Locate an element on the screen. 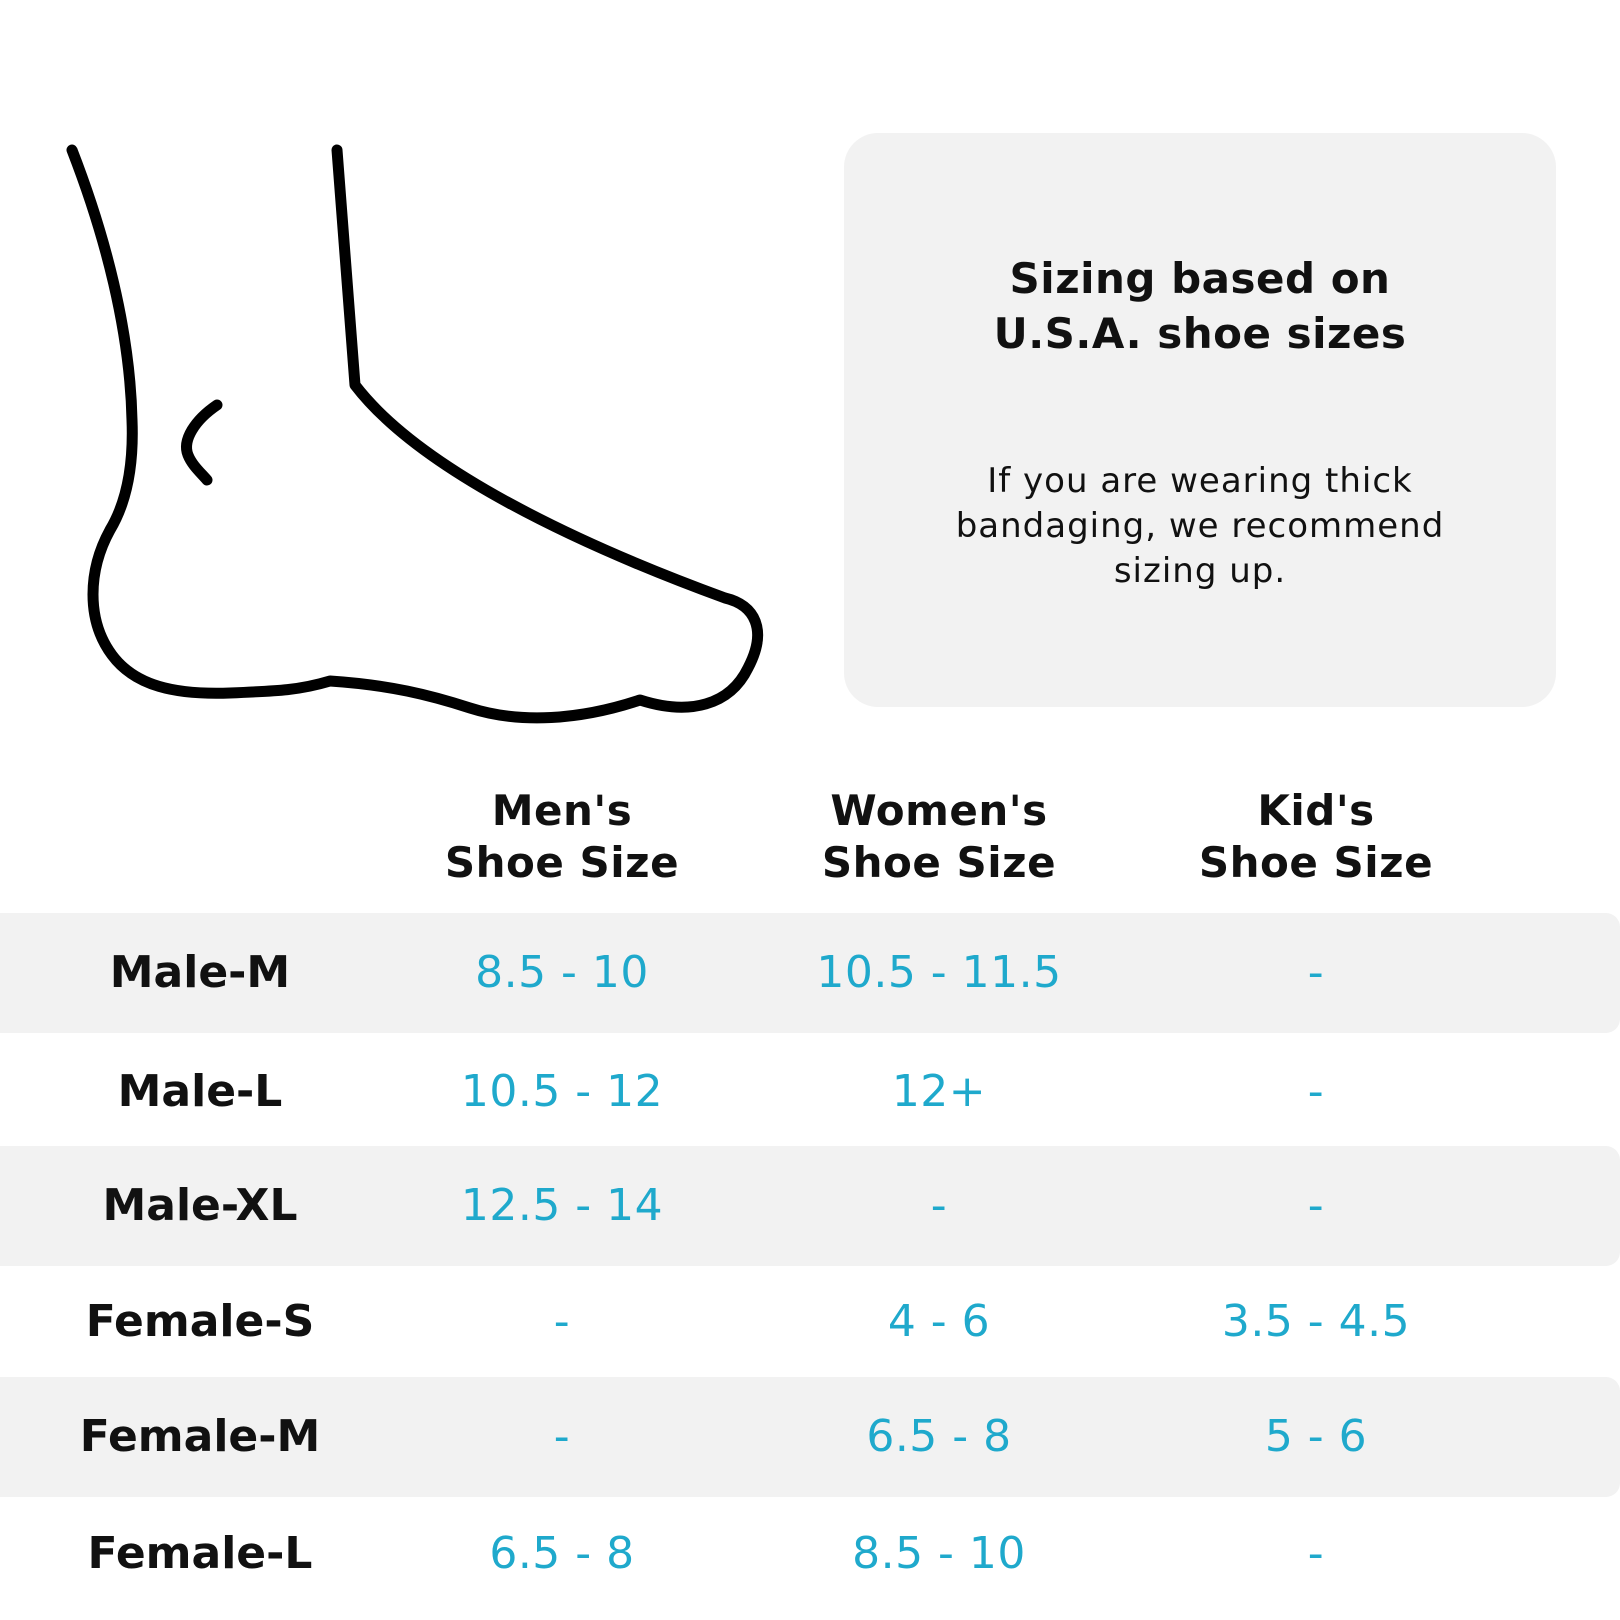 The height and width of the screenshot is (1620, 1620). kids-size-value: 5 - 6 is located at coordinates (1316, 1436).